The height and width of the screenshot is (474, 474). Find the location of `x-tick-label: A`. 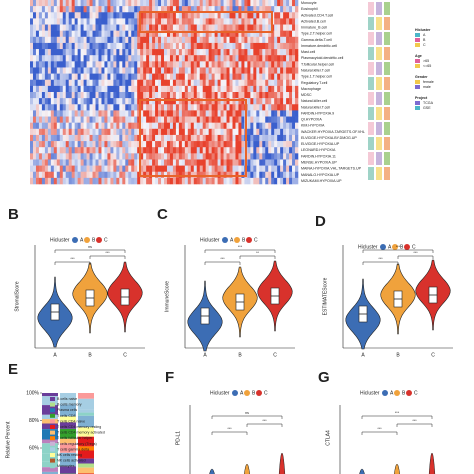

x-tick-label: A is located at coordinates (55, 355).